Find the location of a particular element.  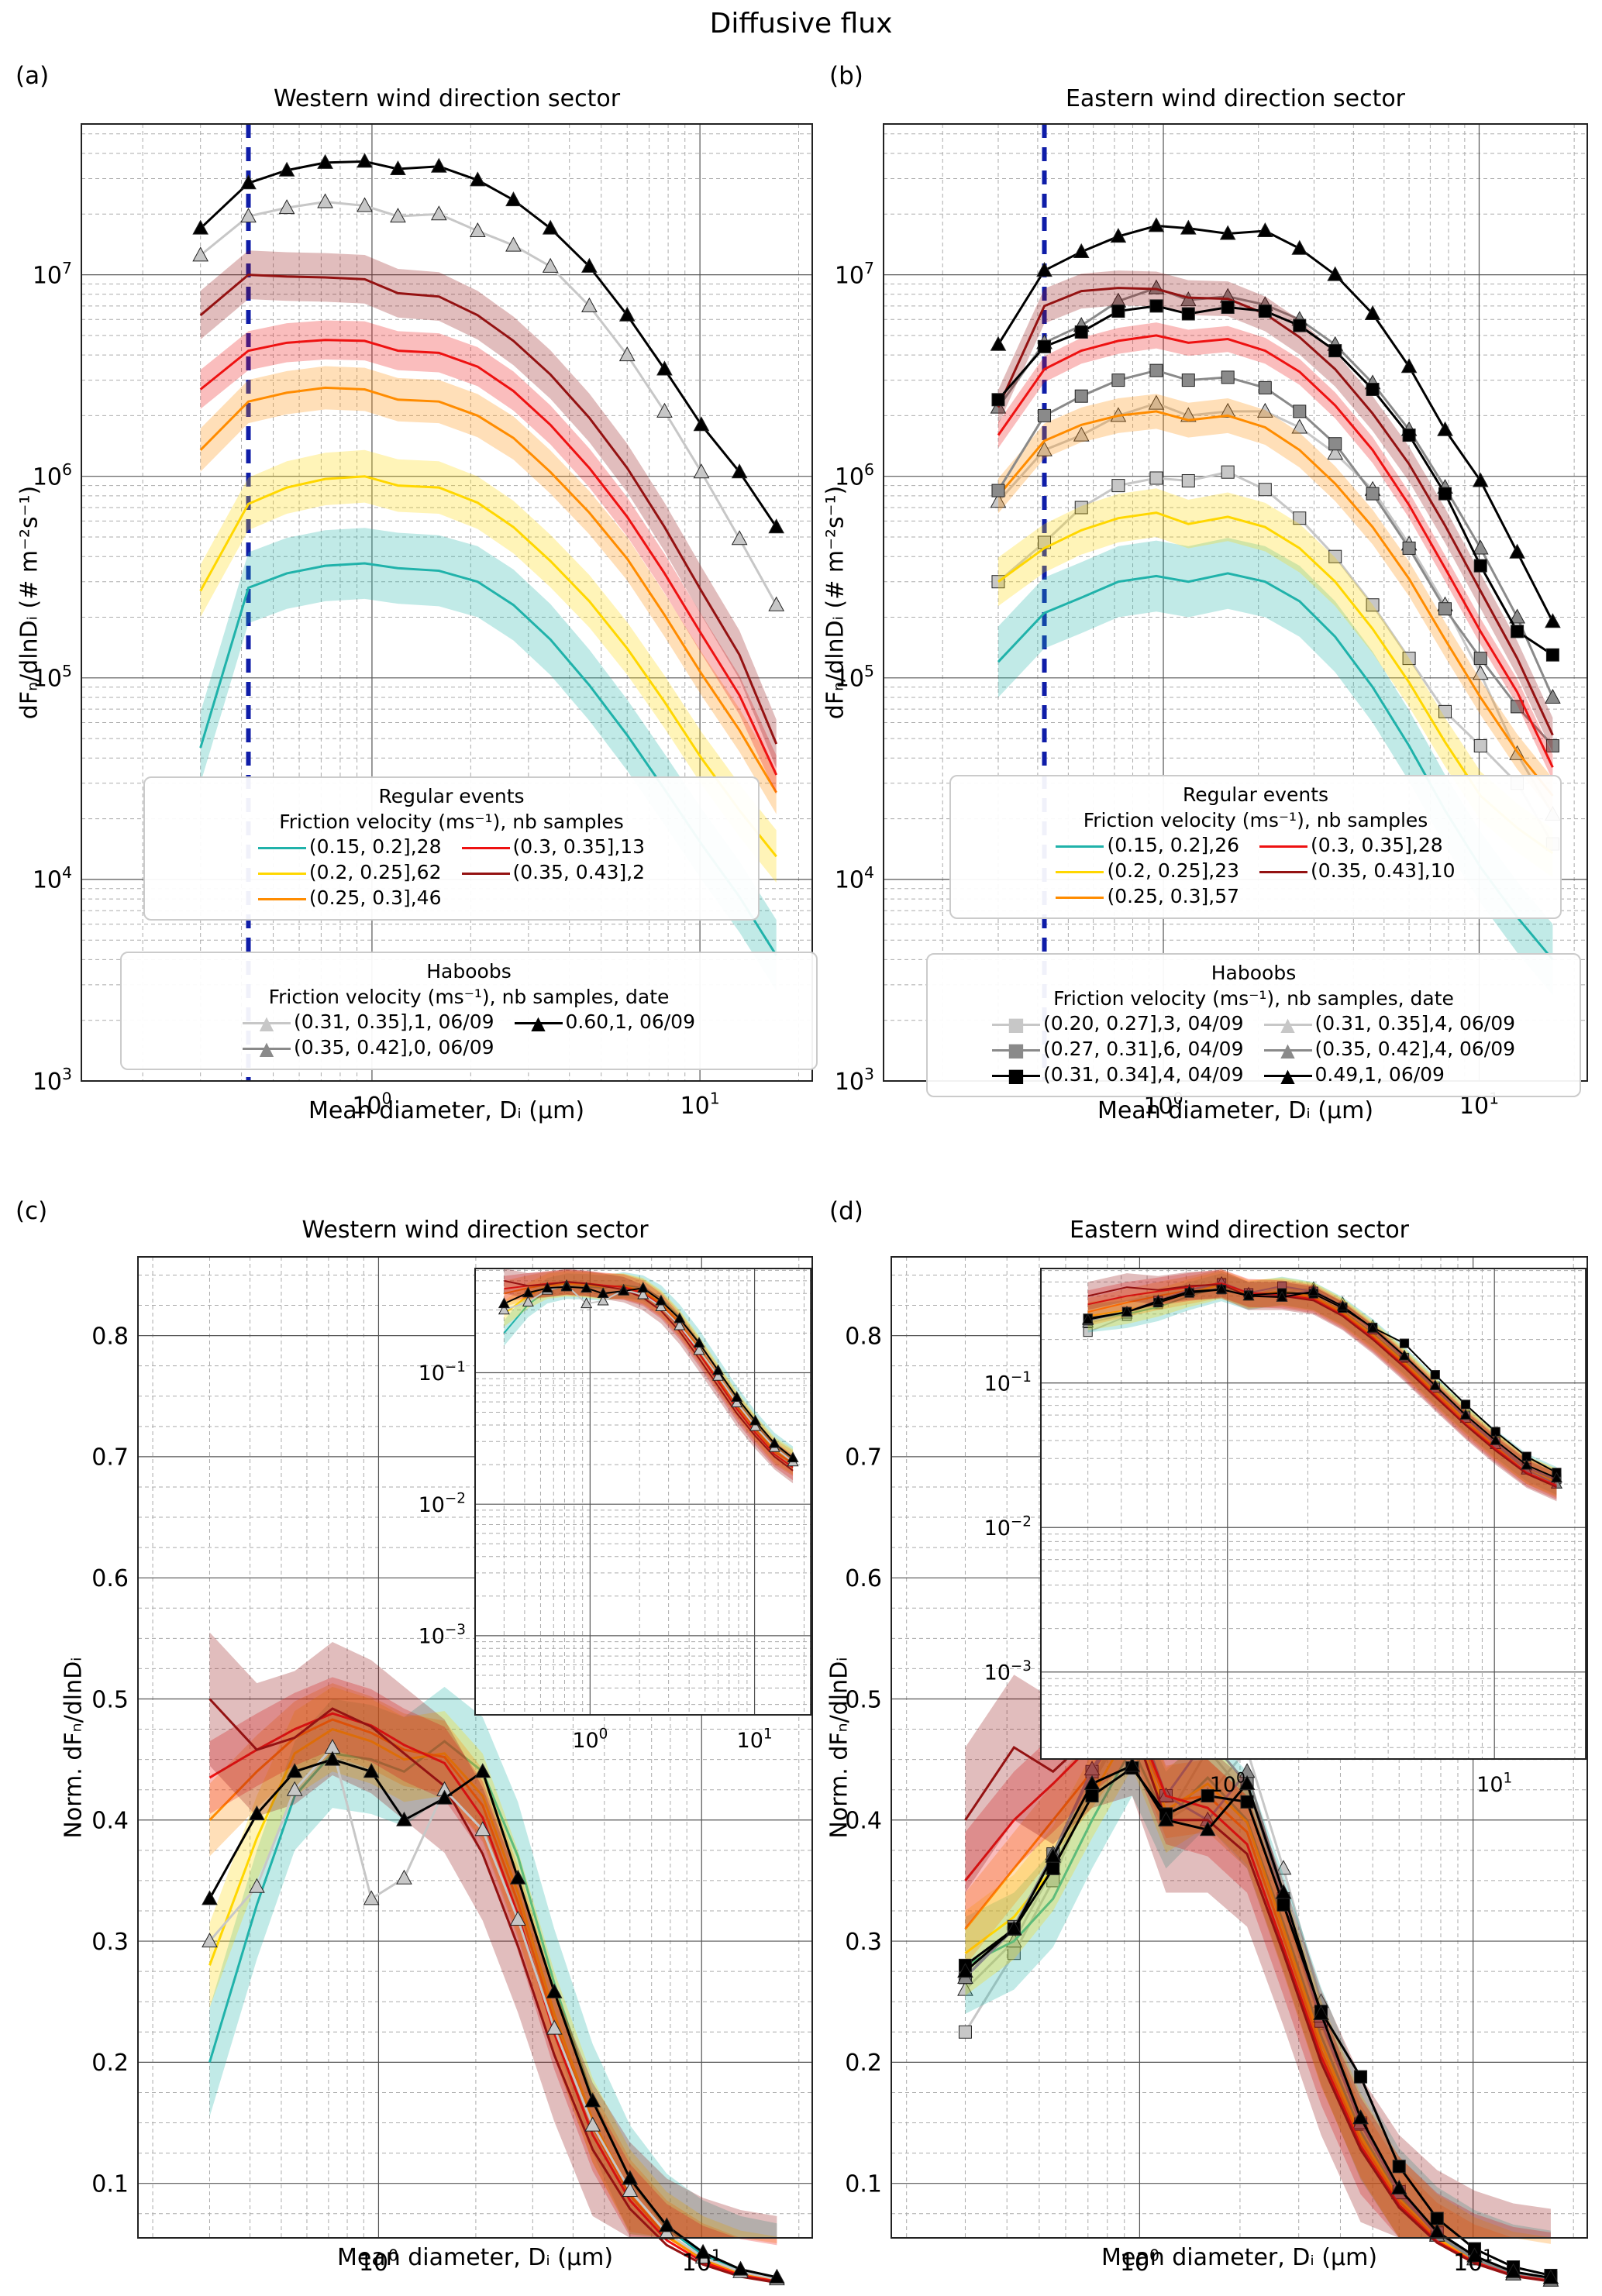

legend-title: Haboobs is located at coordinates (469, 972).